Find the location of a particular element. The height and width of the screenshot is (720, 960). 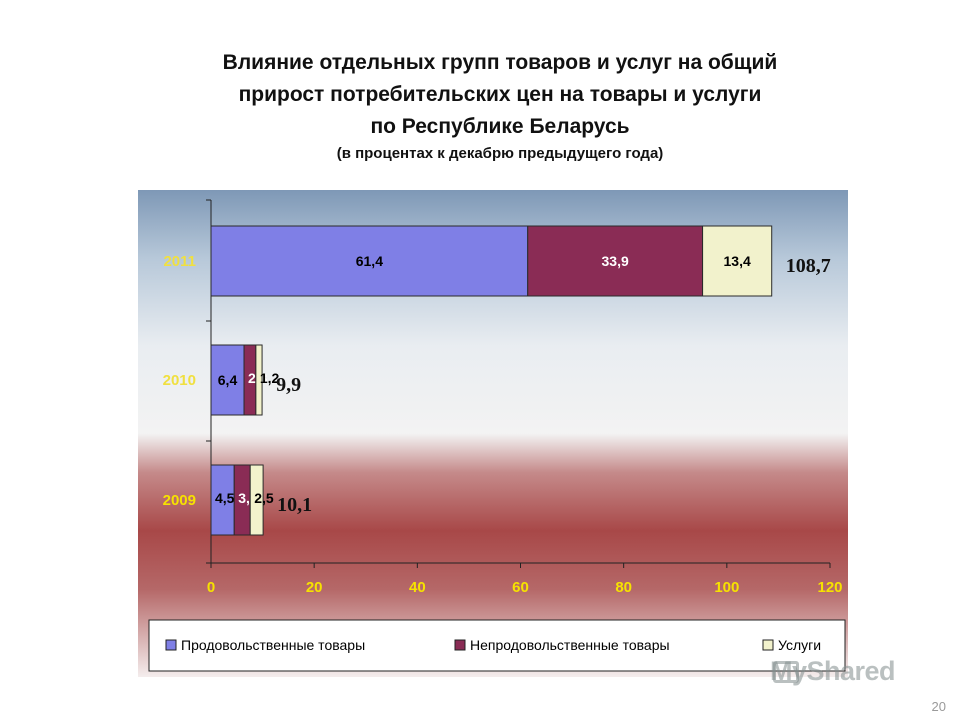

bar-food-2010 is located at coordinates (227, 380).